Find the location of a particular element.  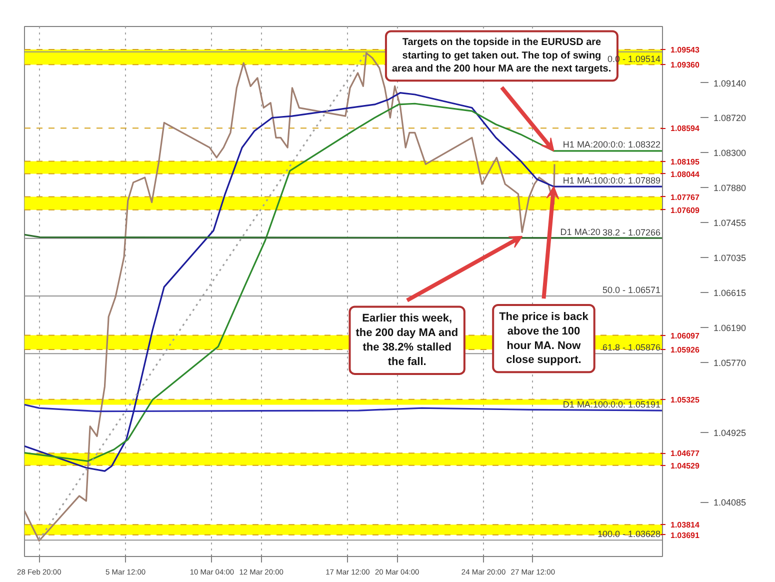

ref-line-label: 1.08044 is located at coordinates (685, 174).